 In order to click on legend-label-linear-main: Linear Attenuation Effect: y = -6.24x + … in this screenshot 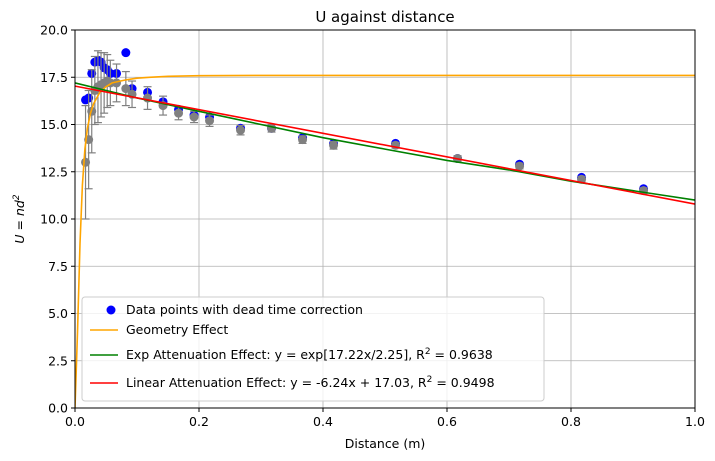, I will do `click(276, 382)`.